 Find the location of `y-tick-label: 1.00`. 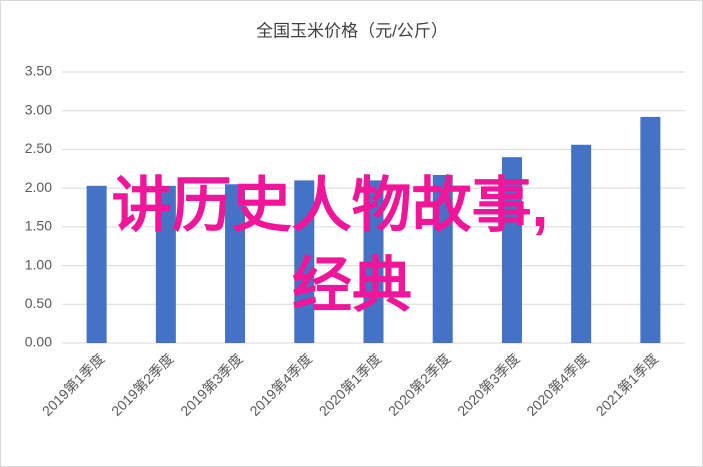

y-tick-label: 1.00 is located at coordinates (38, 264).